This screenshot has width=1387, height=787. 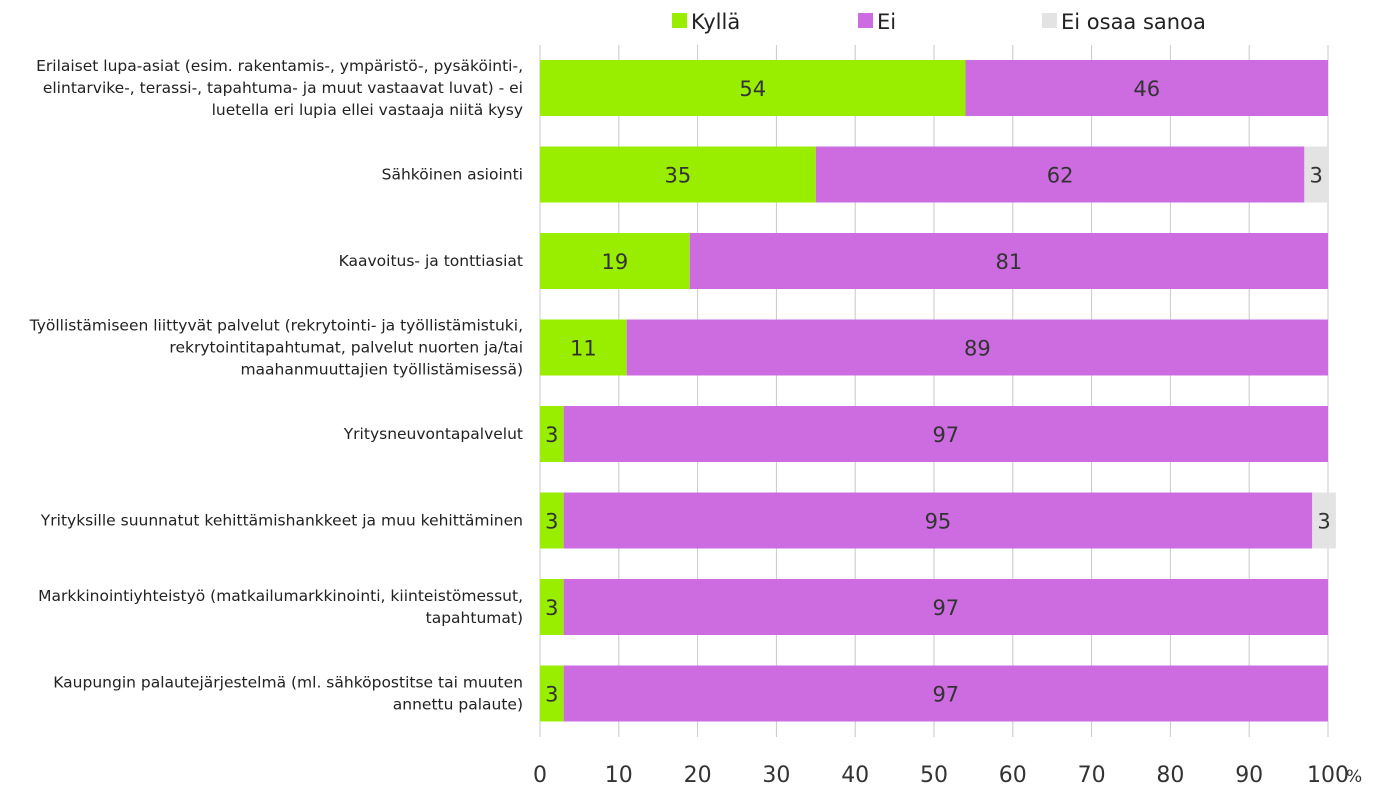 I want to click on data-label: 35, so click(x=678, y=176).